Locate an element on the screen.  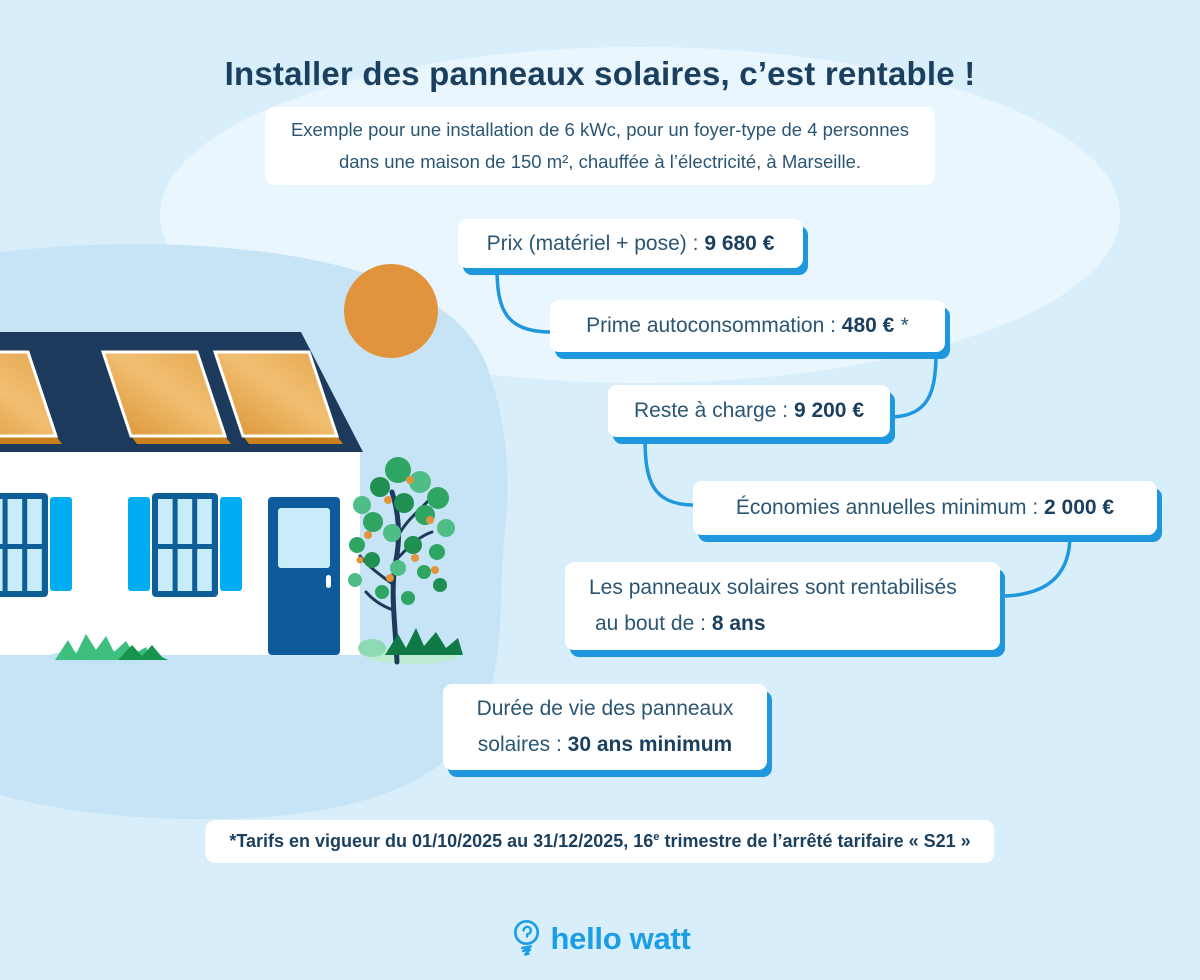
economies-value: 2 000 € is located at coordinates (1079, 507).